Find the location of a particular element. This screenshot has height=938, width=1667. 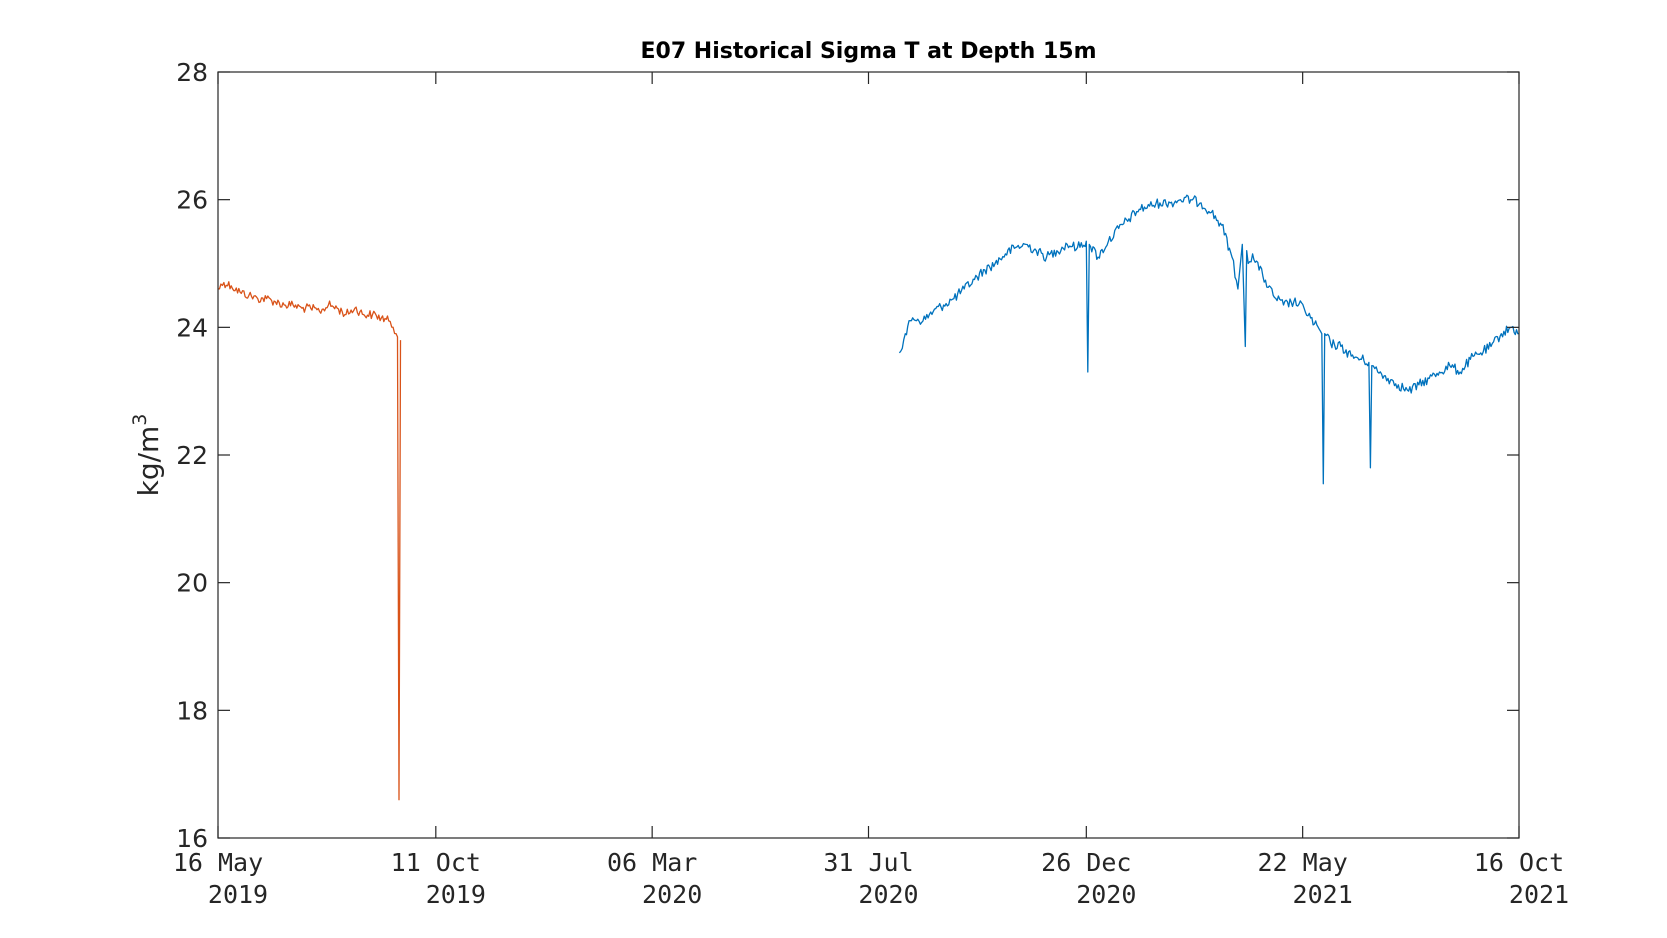

x-tick-label-date: 11 Oct is located at coordinates (436, 862).